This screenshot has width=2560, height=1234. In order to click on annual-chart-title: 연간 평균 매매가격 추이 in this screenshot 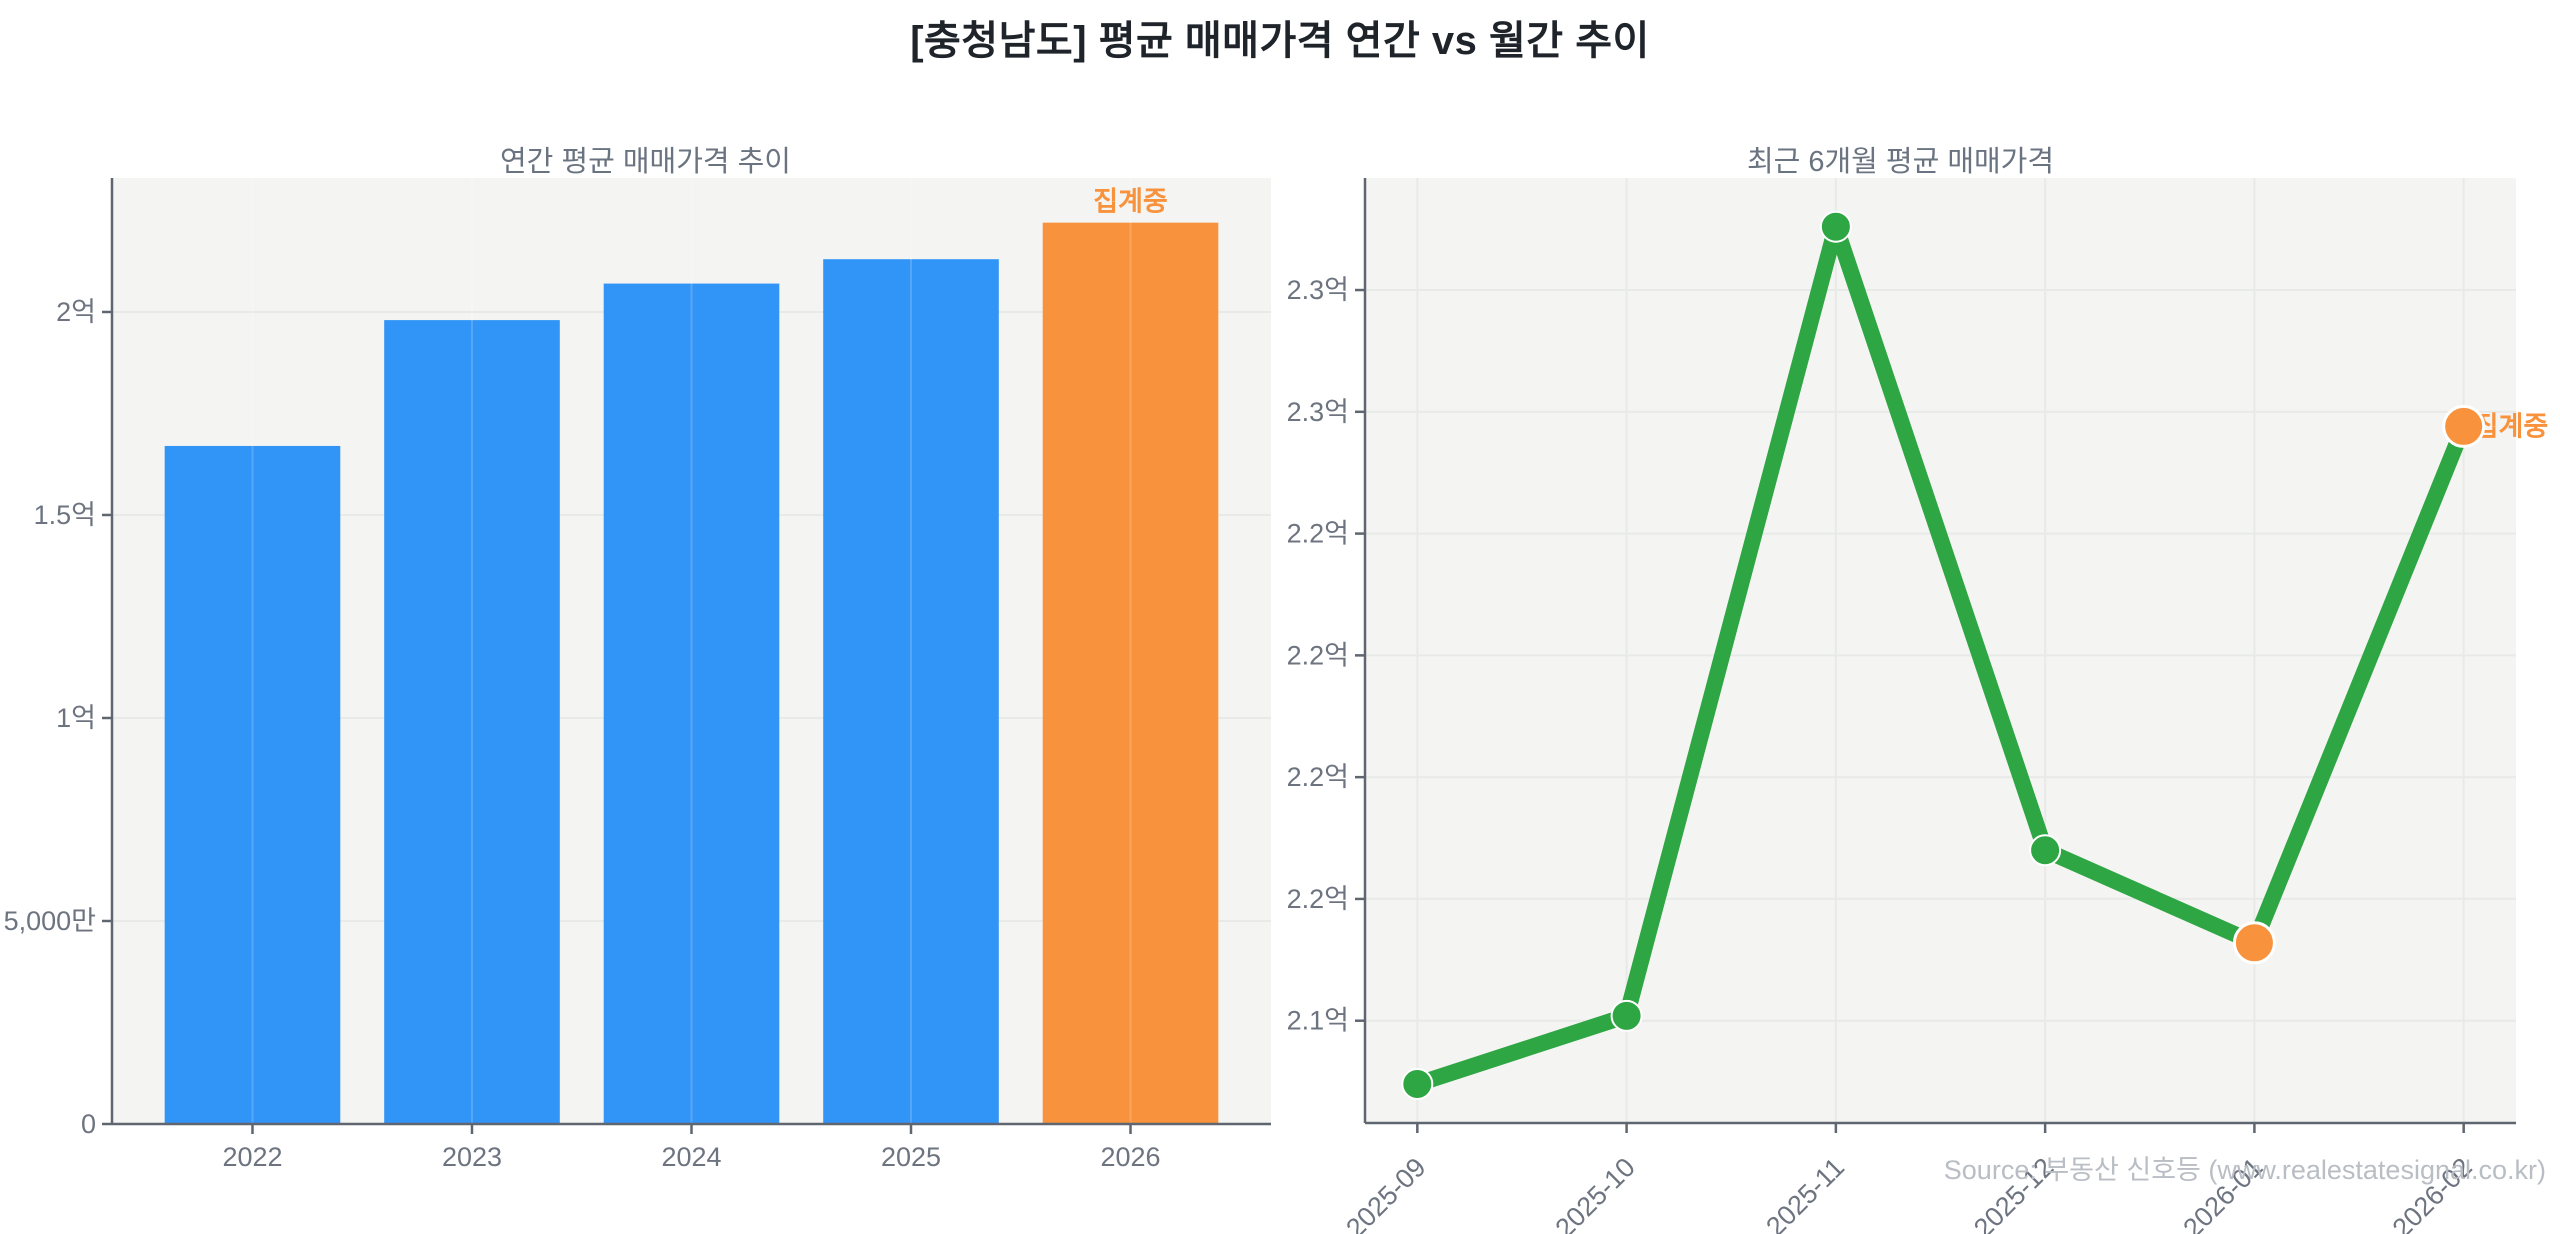, I will do `click(645, 162)`.